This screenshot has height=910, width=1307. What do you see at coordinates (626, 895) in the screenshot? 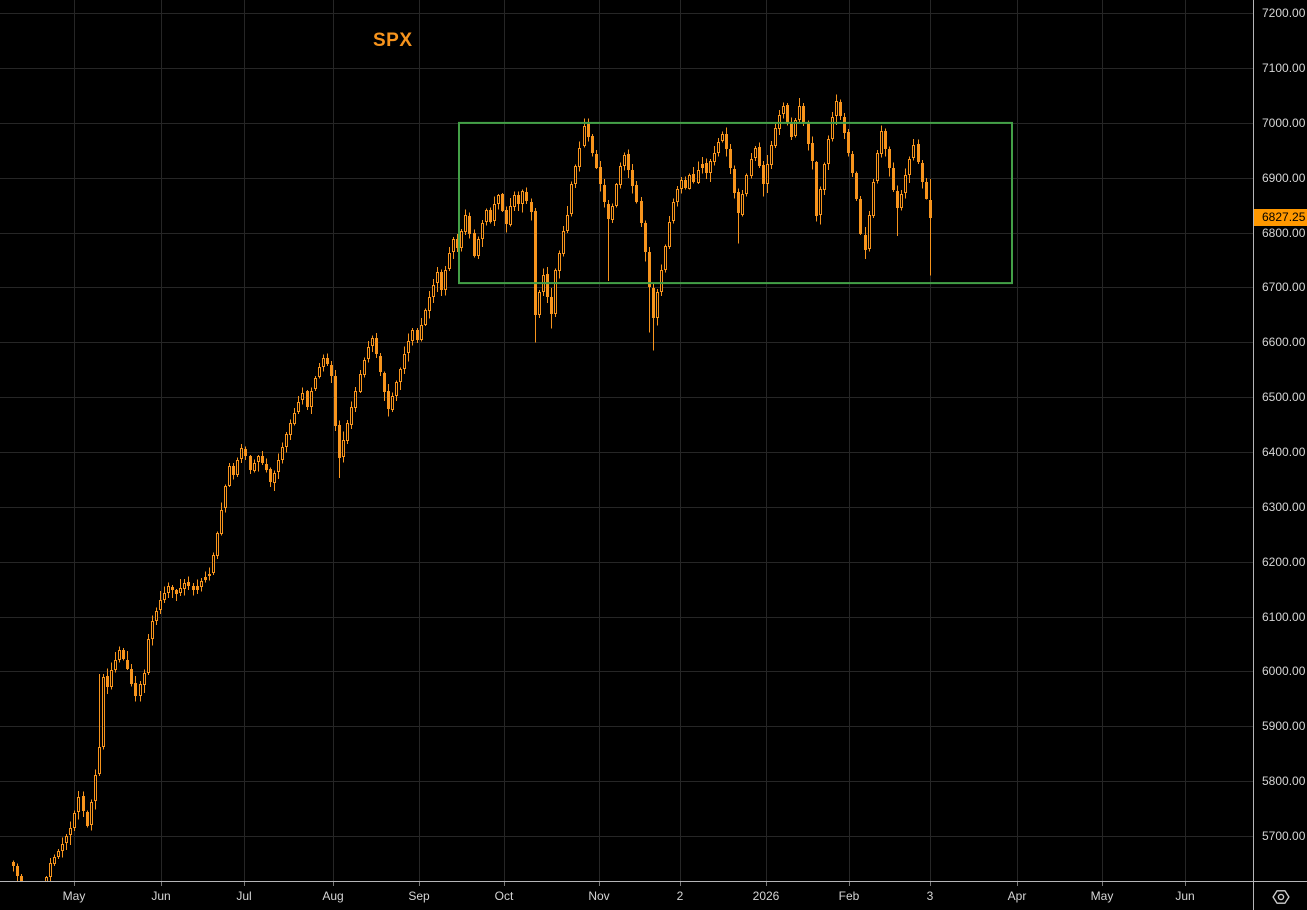
I see `time-axis: May Jun Jul Aug Sep Oct Nov 2 2026 Feb 3 Apr May Jun` at bounding box center [626, 895].